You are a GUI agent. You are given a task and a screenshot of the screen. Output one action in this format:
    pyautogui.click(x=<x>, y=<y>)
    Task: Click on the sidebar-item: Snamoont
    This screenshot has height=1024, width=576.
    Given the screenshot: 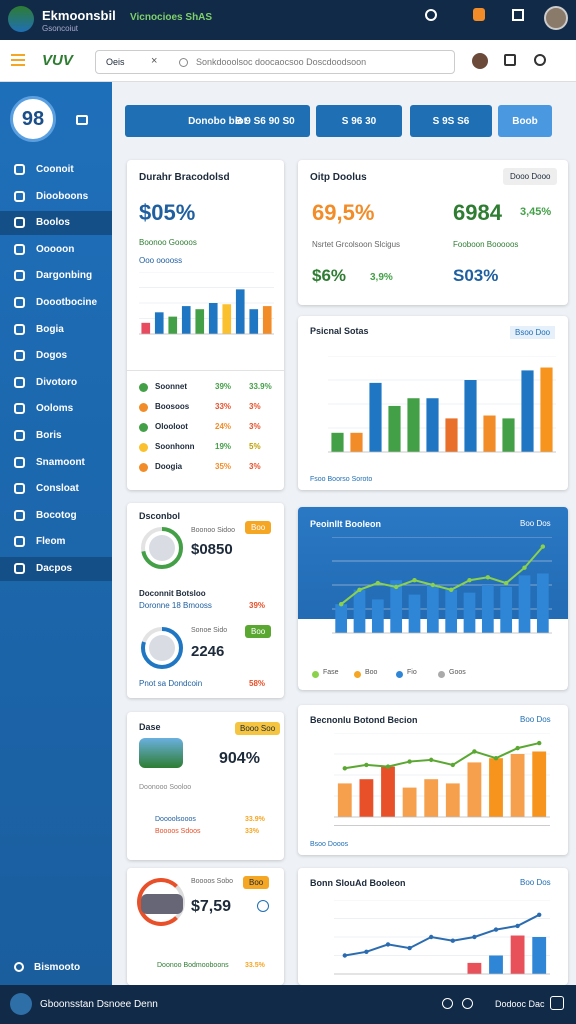 What is the action you would take?
    pyautogui.click(x=56, y=463)
    